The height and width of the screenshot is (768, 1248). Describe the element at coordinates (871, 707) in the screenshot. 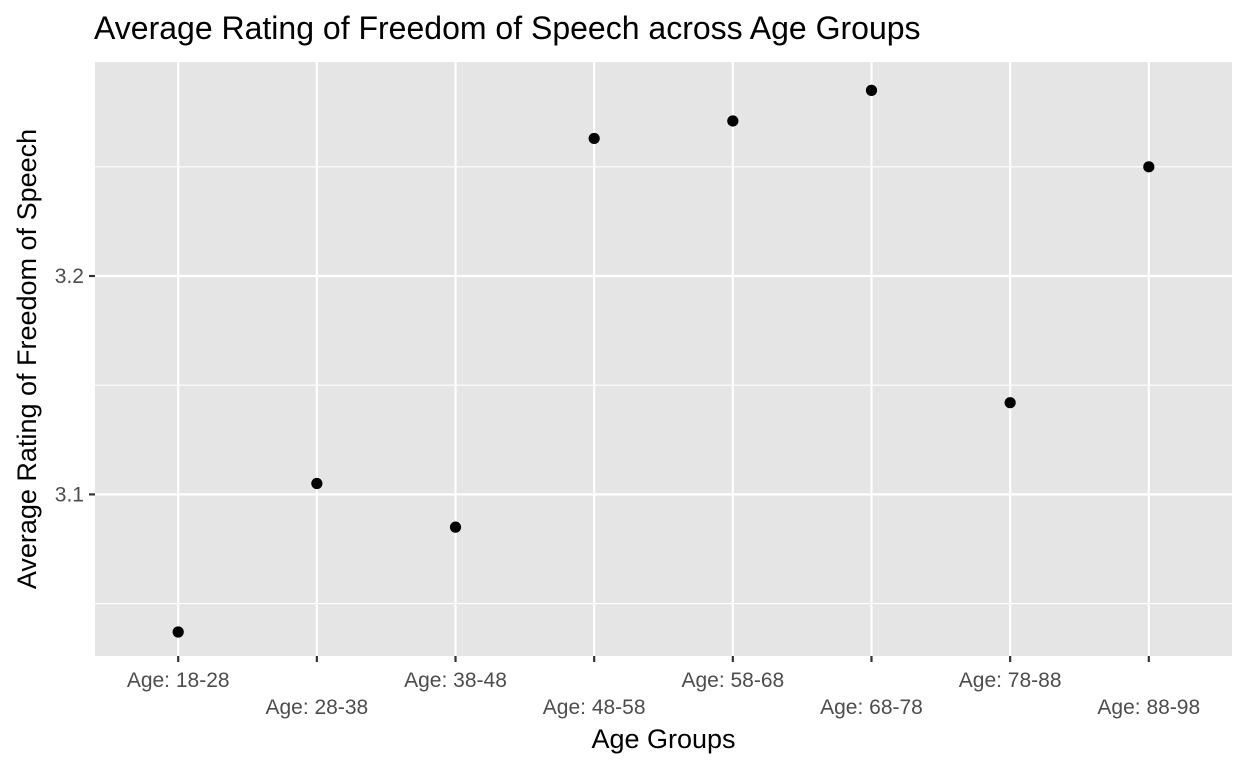

I see `x-tick-label: Age: 68-78` at that location.